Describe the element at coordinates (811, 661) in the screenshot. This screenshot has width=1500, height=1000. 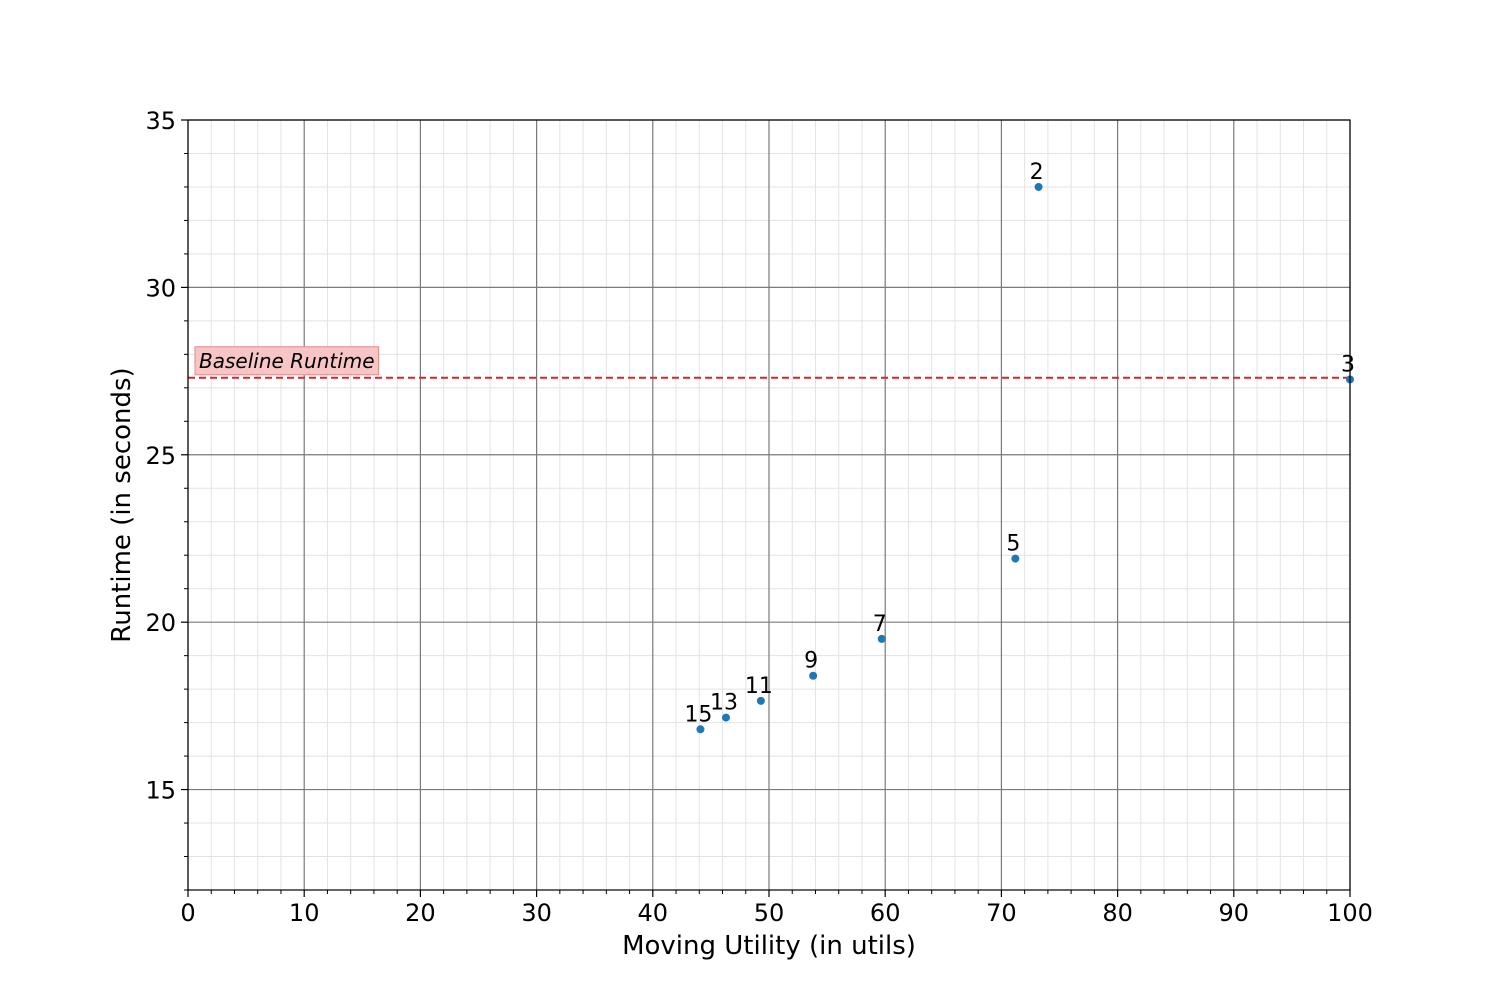
I see `point-label: 9` at that location.